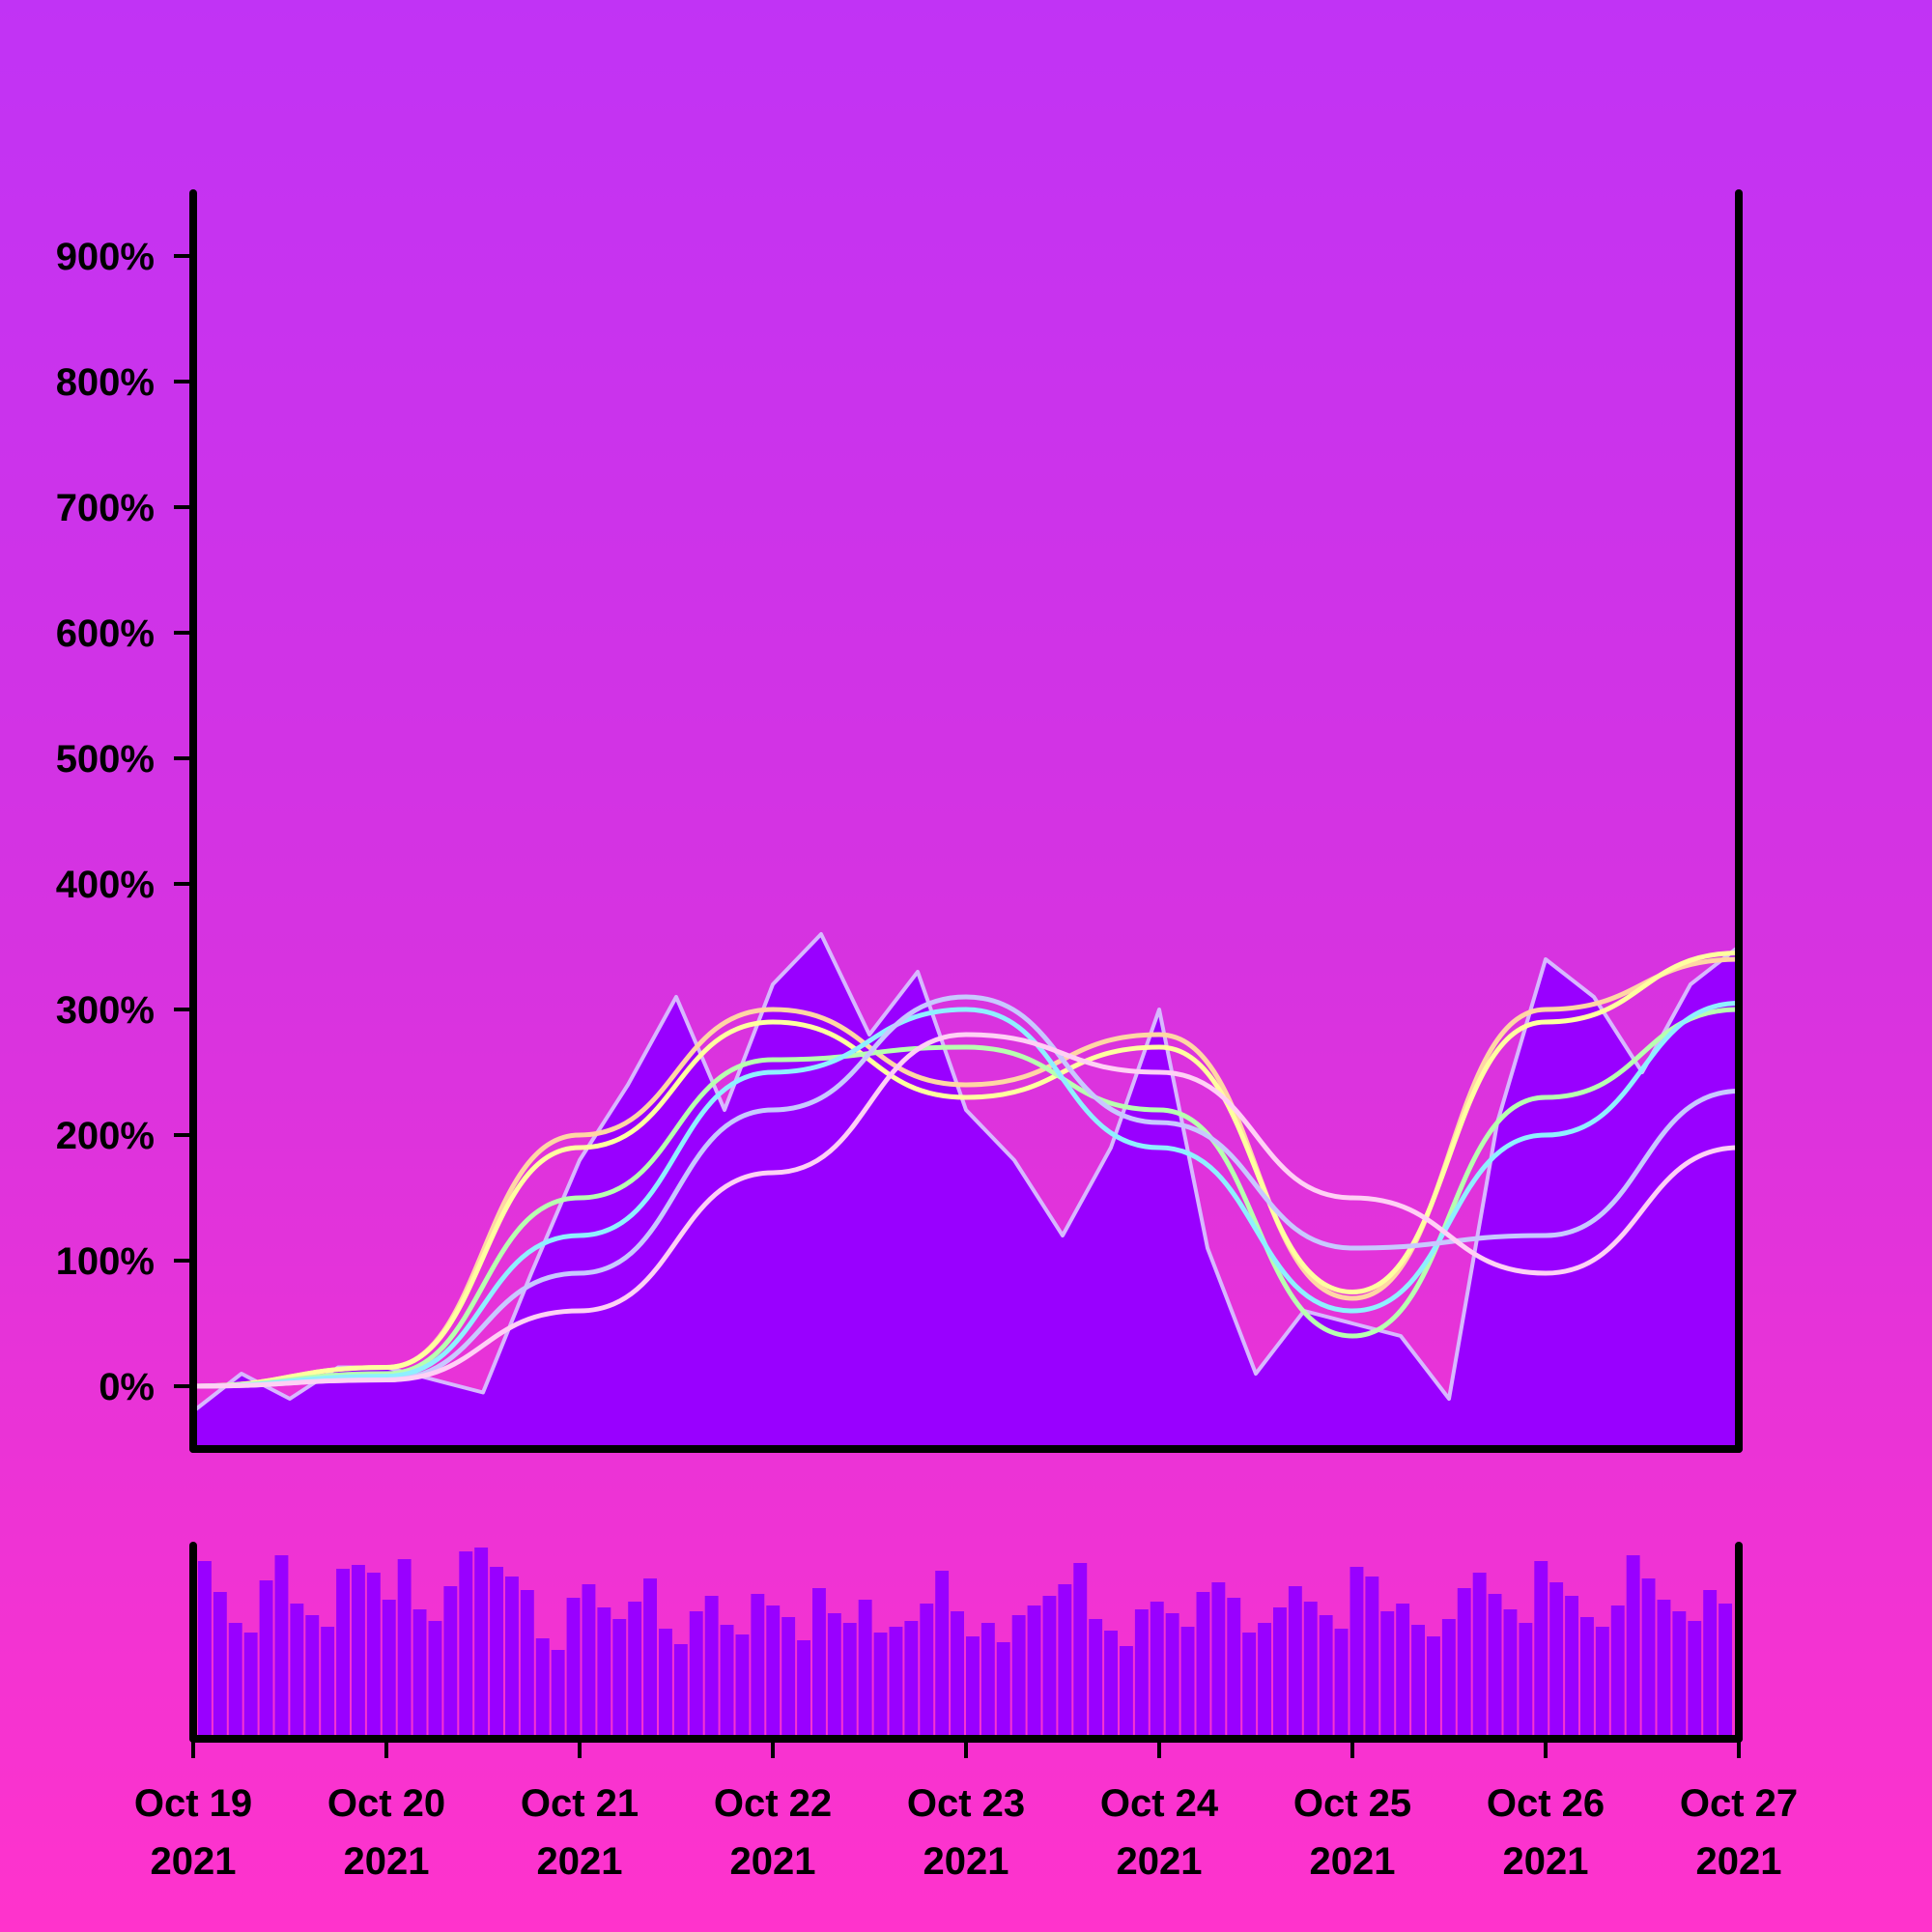 The height and width of the screenshot is (1932, 1932). I want to click on y-tick-label: 900%, so click(105, 257).